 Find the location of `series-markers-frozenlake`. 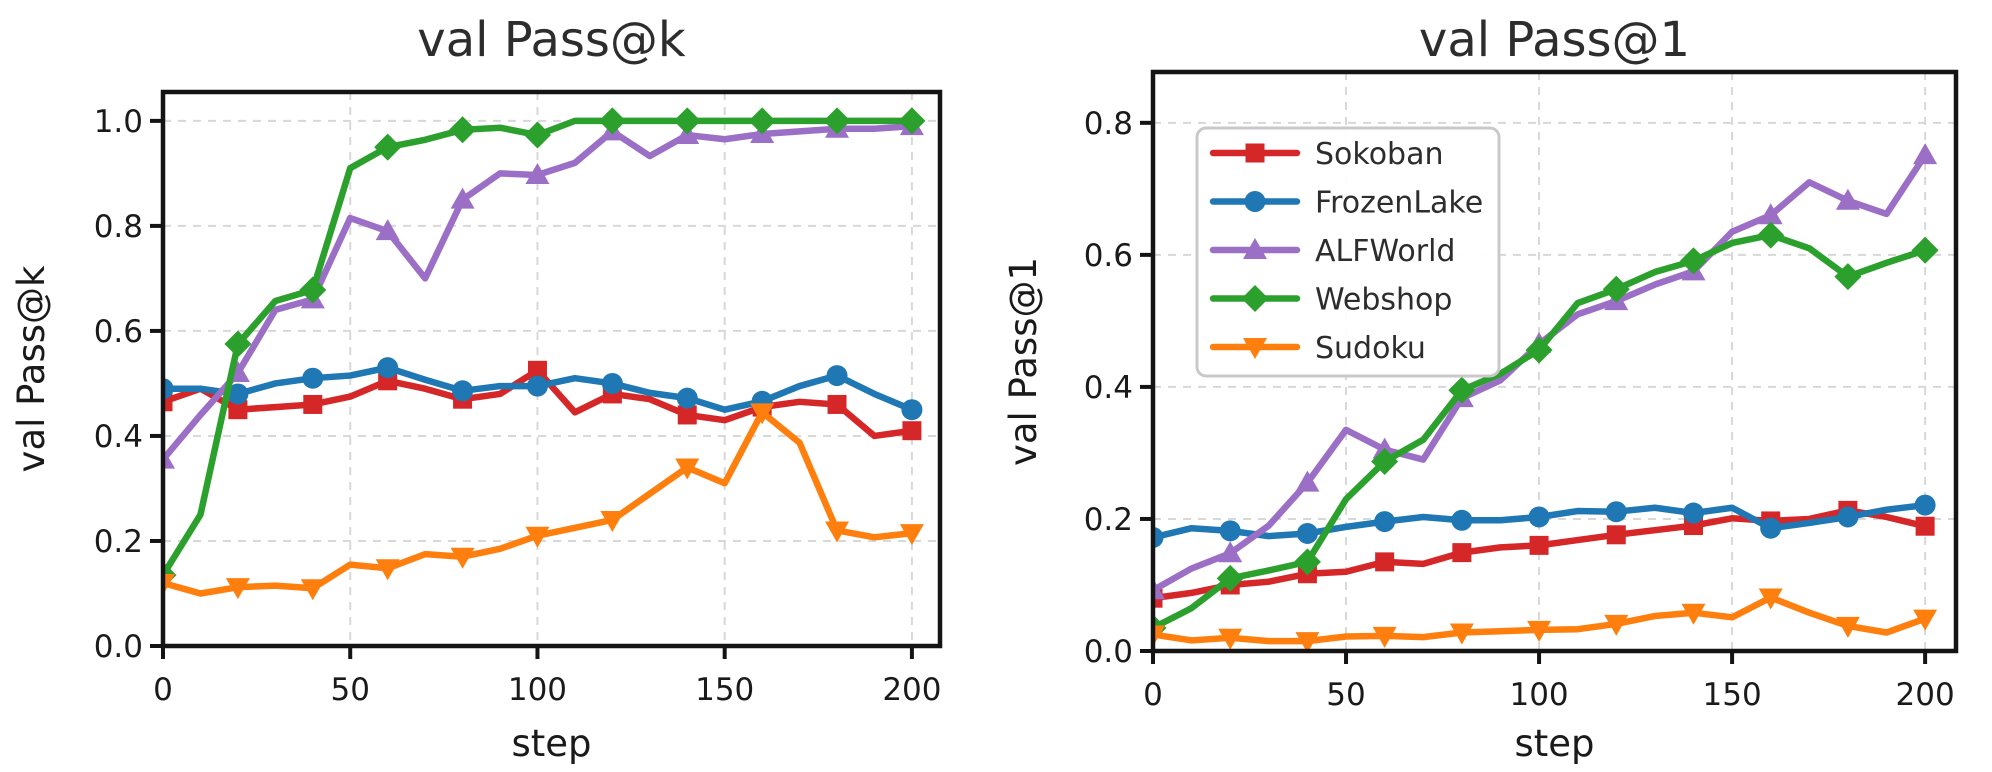

series-markers-frozenlake is located at coordinates (1544, 521).